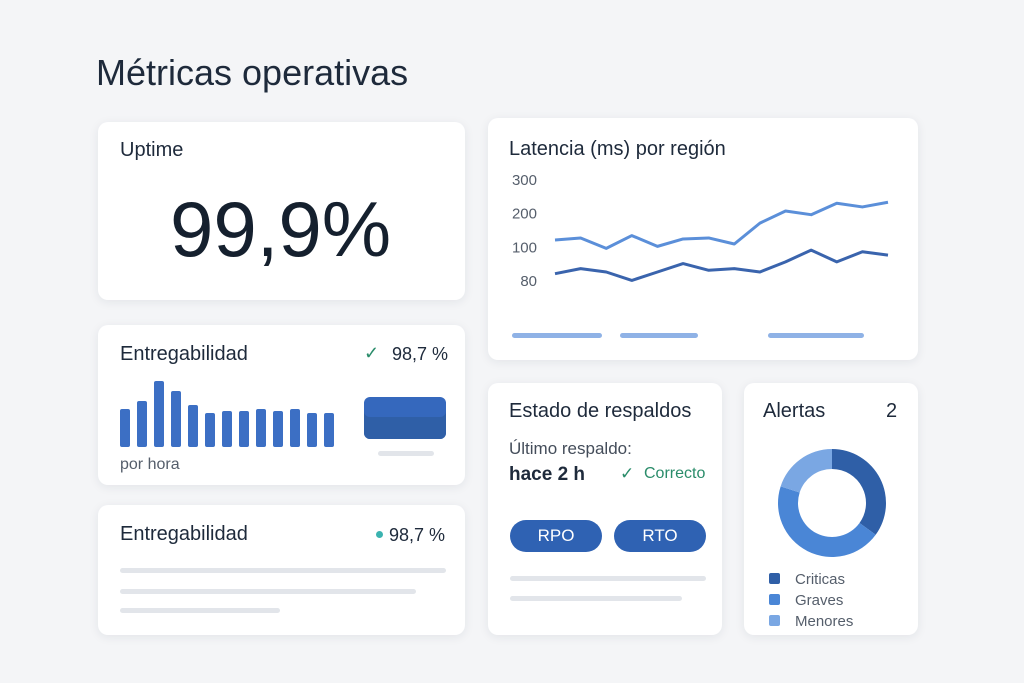 This screenshot has width=1024, height=683. I want to click on line-chart: 300 200 100 80, so click(700, 231).